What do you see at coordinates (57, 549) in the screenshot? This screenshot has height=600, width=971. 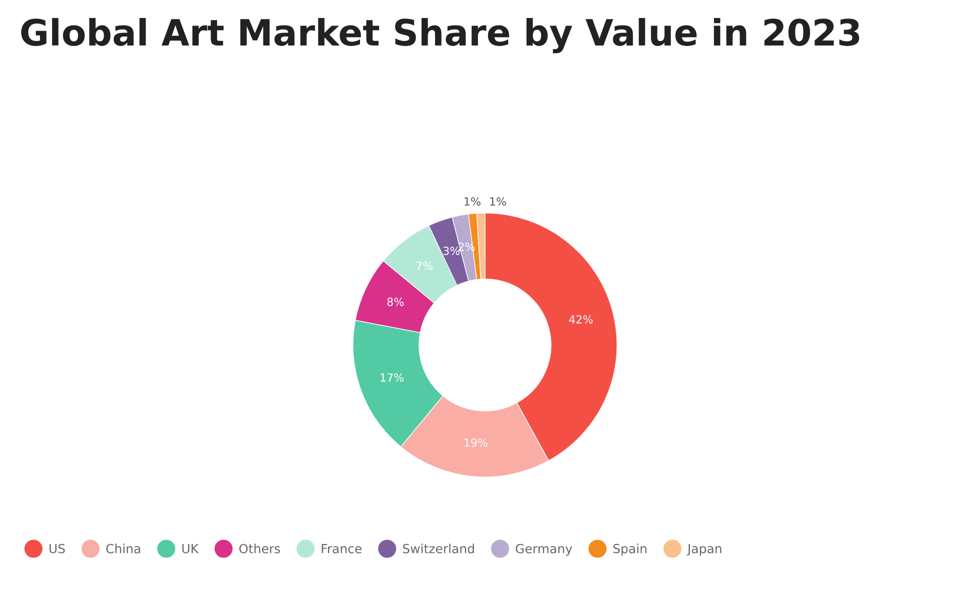 I see `legend-label: US` at bounding box center [57, 549].